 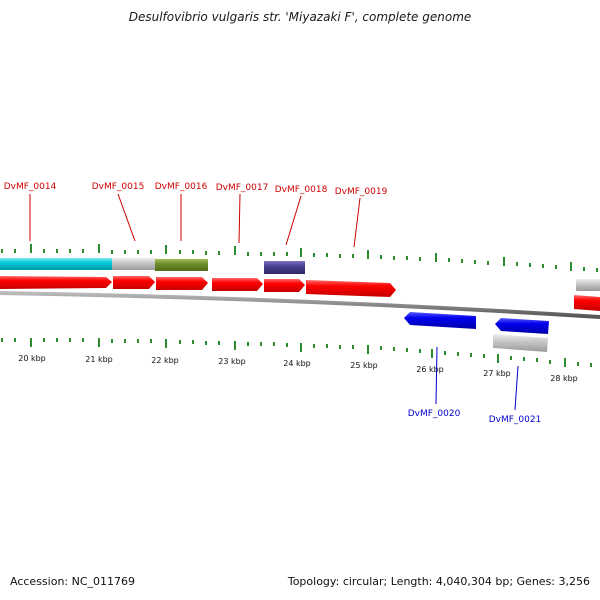 What do you see at coordinates (118, 187) in the screenshot?
I see `gene-label-dvmf-0015: DvMF_0015` at bounding box center [118, 187].